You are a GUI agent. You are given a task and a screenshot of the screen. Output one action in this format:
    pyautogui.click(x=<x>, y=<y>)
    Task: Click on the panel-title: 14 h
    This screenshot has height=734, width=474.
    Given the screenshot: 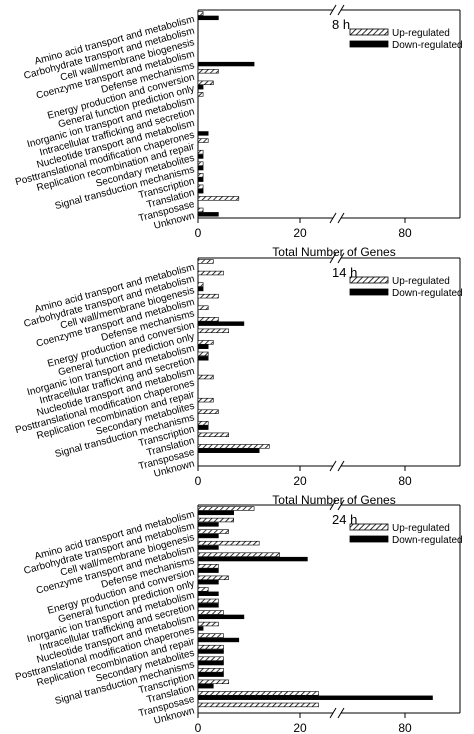 What is the action you would take?
    pyautogui.click(x=344, y=272)
    